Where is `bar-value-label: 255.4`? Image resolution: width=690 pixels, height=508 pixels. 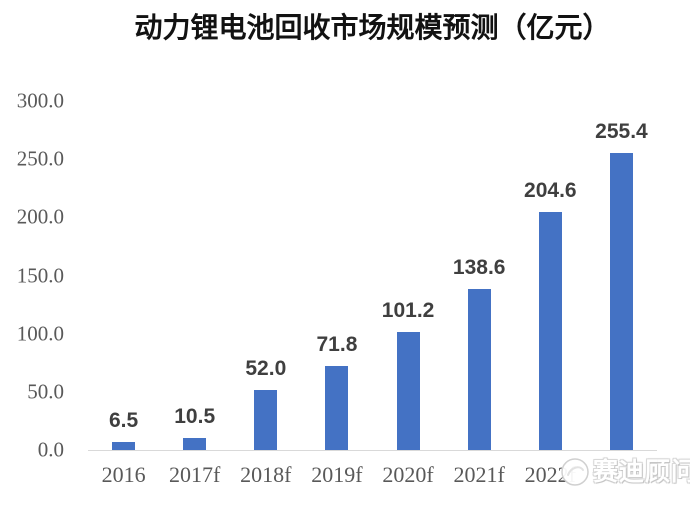 bar-value-label: 255.4 is located at coordinates (621, 131).